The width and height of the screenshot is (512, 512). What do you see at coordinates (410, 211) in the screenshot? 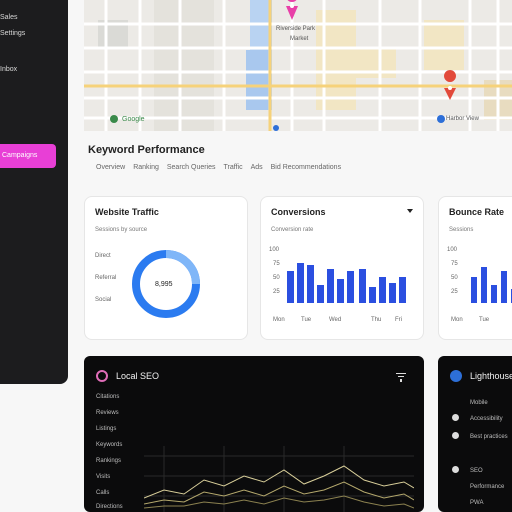
I see `chevron-down-icon` at bounding box center [410, 211].